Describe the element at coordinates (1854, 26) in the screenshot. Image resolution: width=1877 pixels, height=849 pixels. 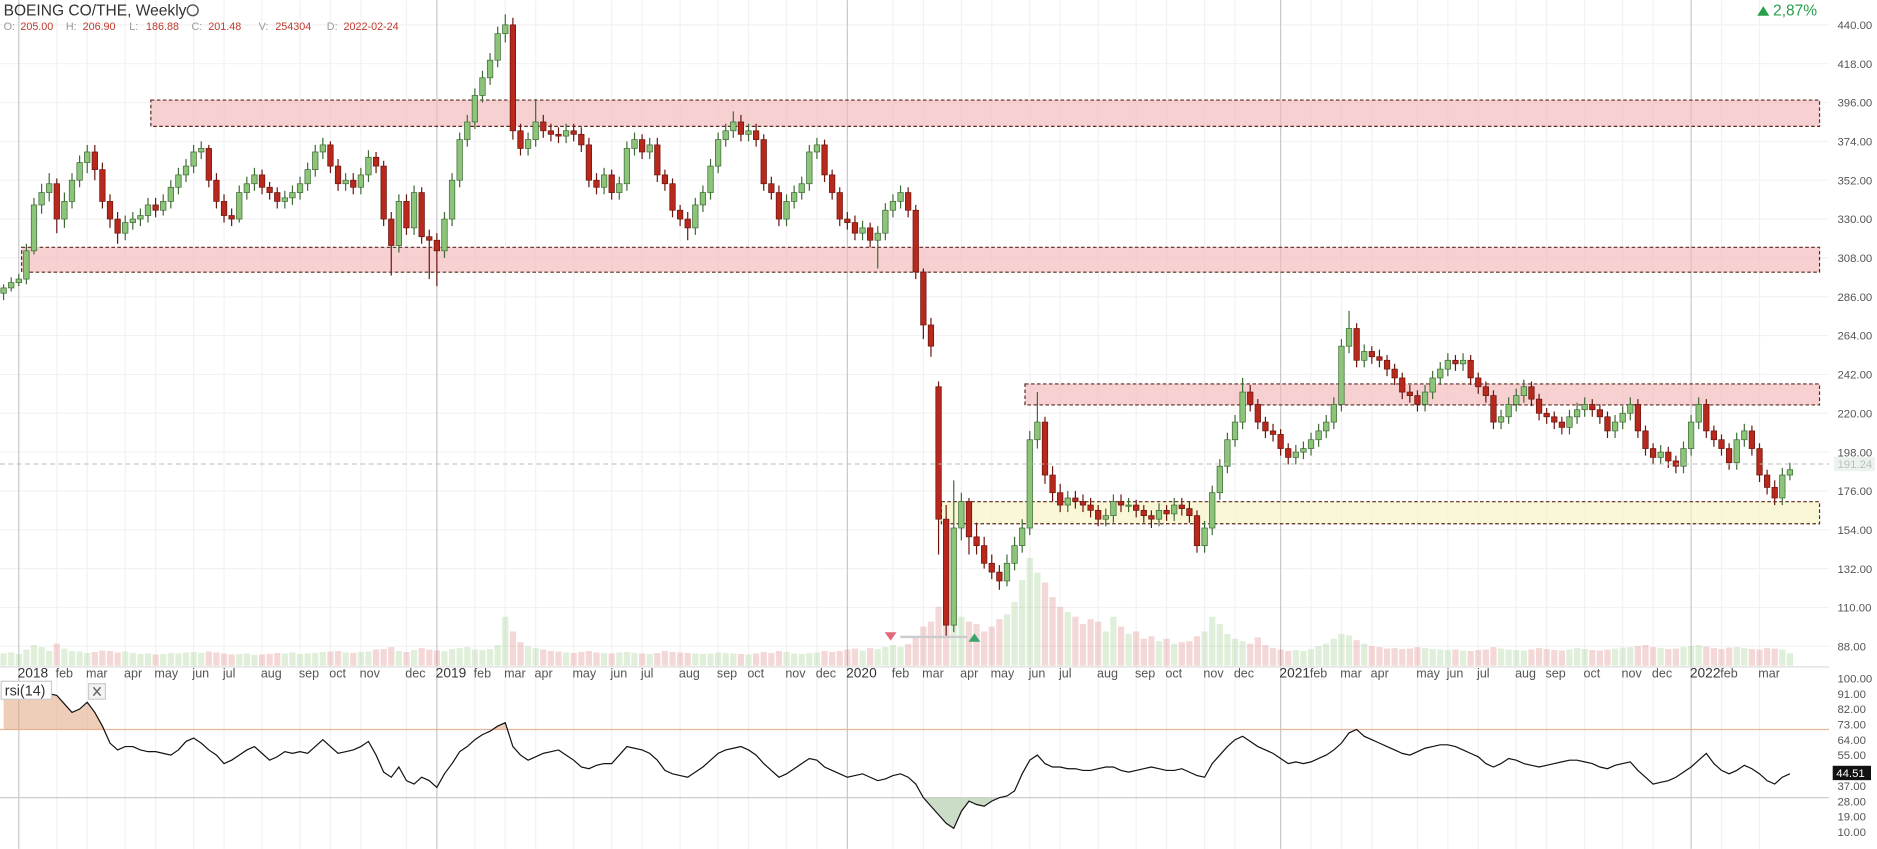
I see `y-tick-label: 440.00` at that location.